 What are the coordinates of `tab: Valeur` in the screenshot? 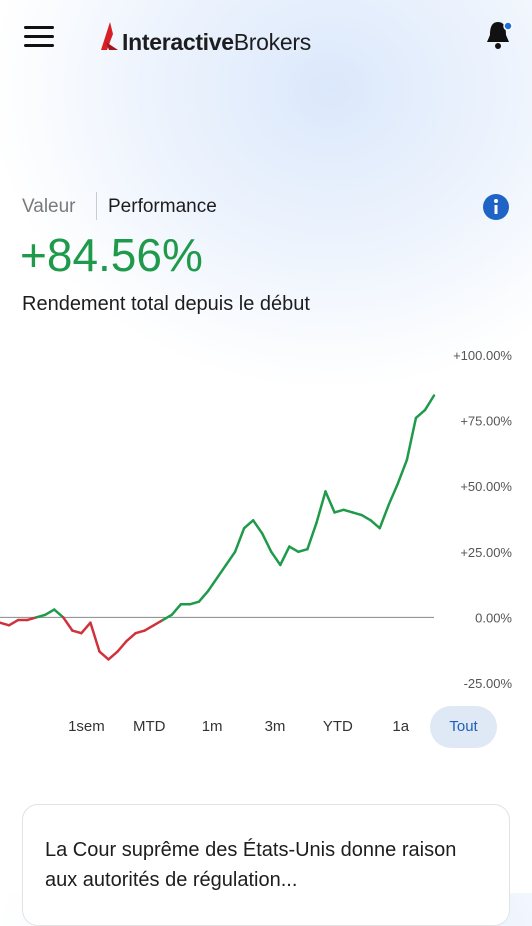 It's located at (49, 206).